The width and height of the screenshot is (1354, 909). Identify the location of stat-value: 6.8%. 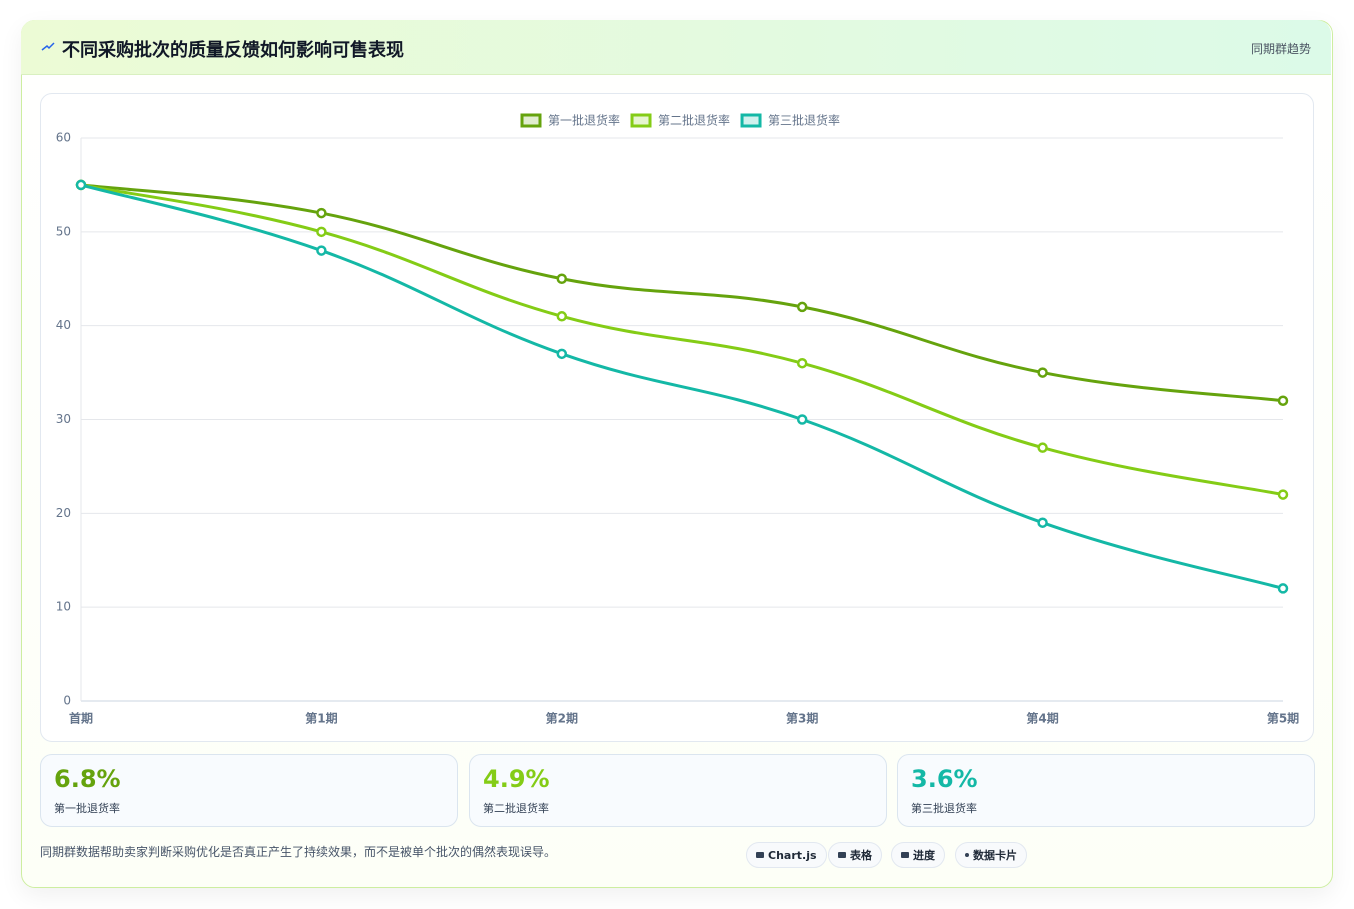
(87, 779).